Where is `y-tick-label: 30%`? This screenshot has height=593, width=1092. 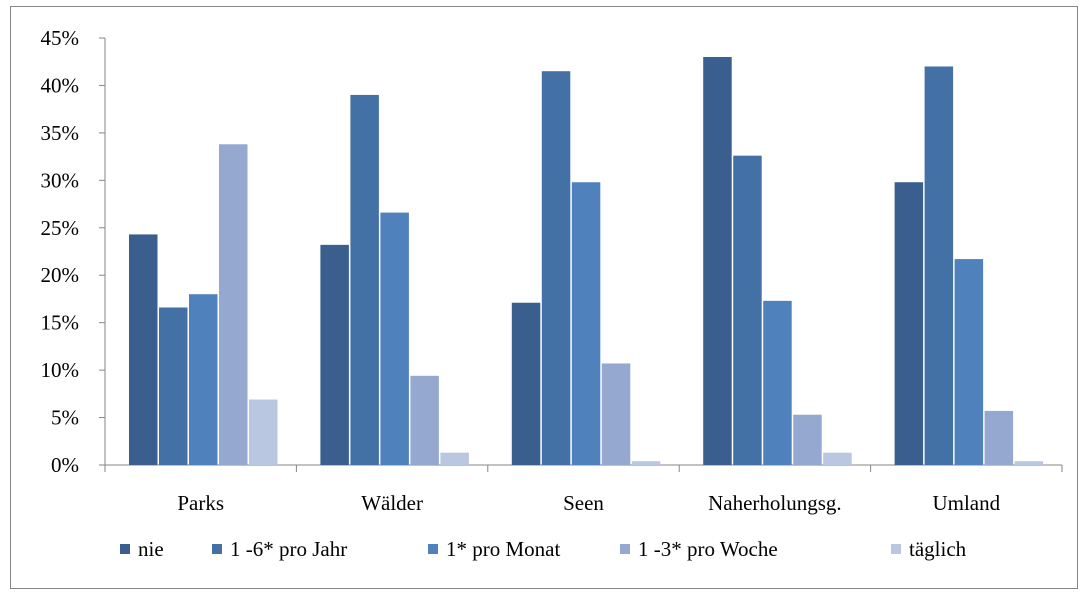 y-tick-label: 30% is located at coordinates (60, 180).